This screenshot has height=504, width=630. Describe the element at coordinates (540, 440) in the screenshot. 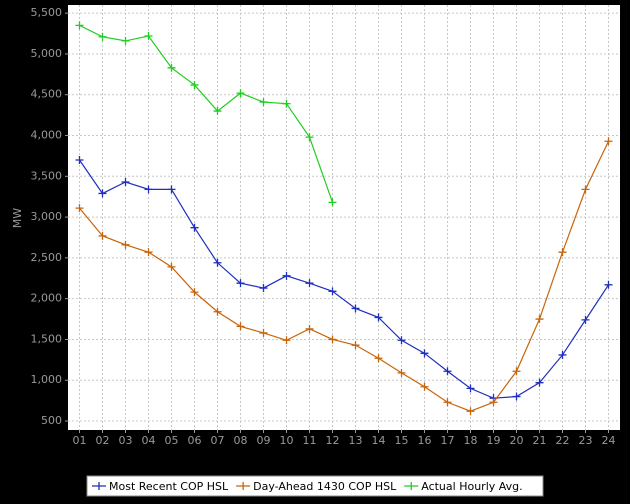

I see `x-tick-label: 21` at that location.